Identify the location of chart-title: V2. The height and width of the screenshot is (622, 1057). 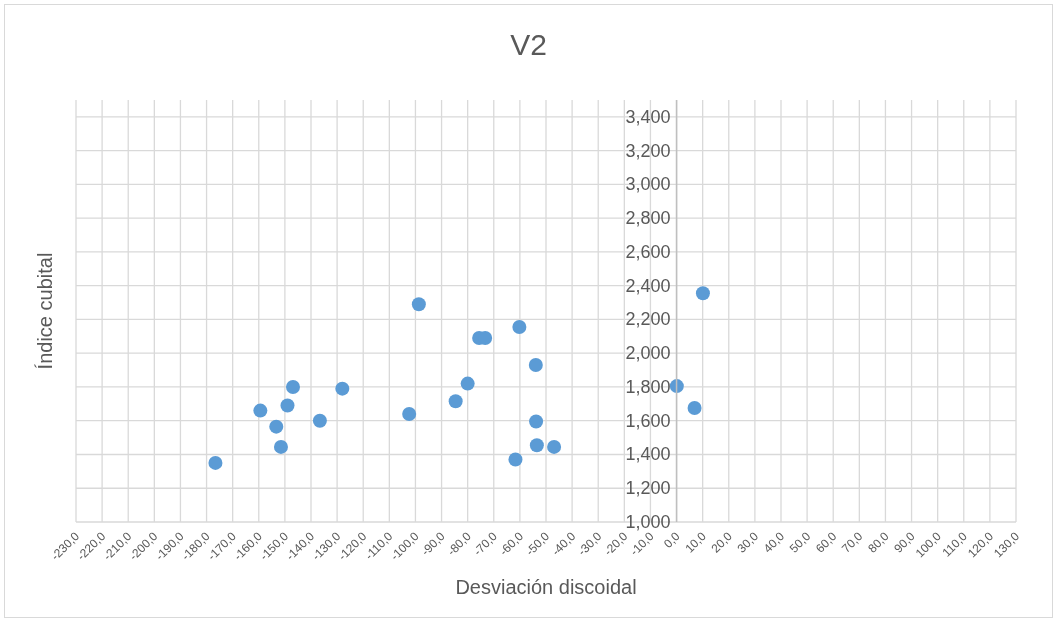
(528, 45).